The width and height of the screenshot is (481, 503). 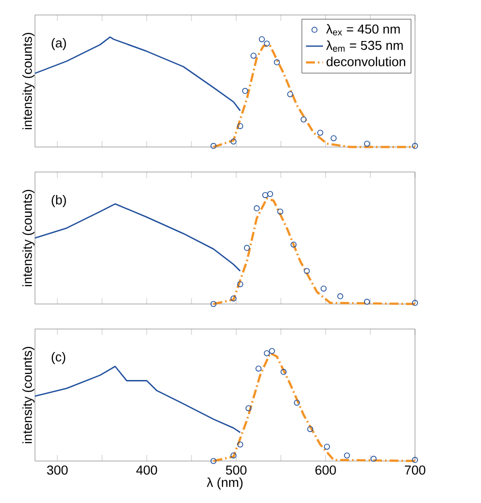 I want to click on legend-label: deconvolution, so click(x=366, y=61).